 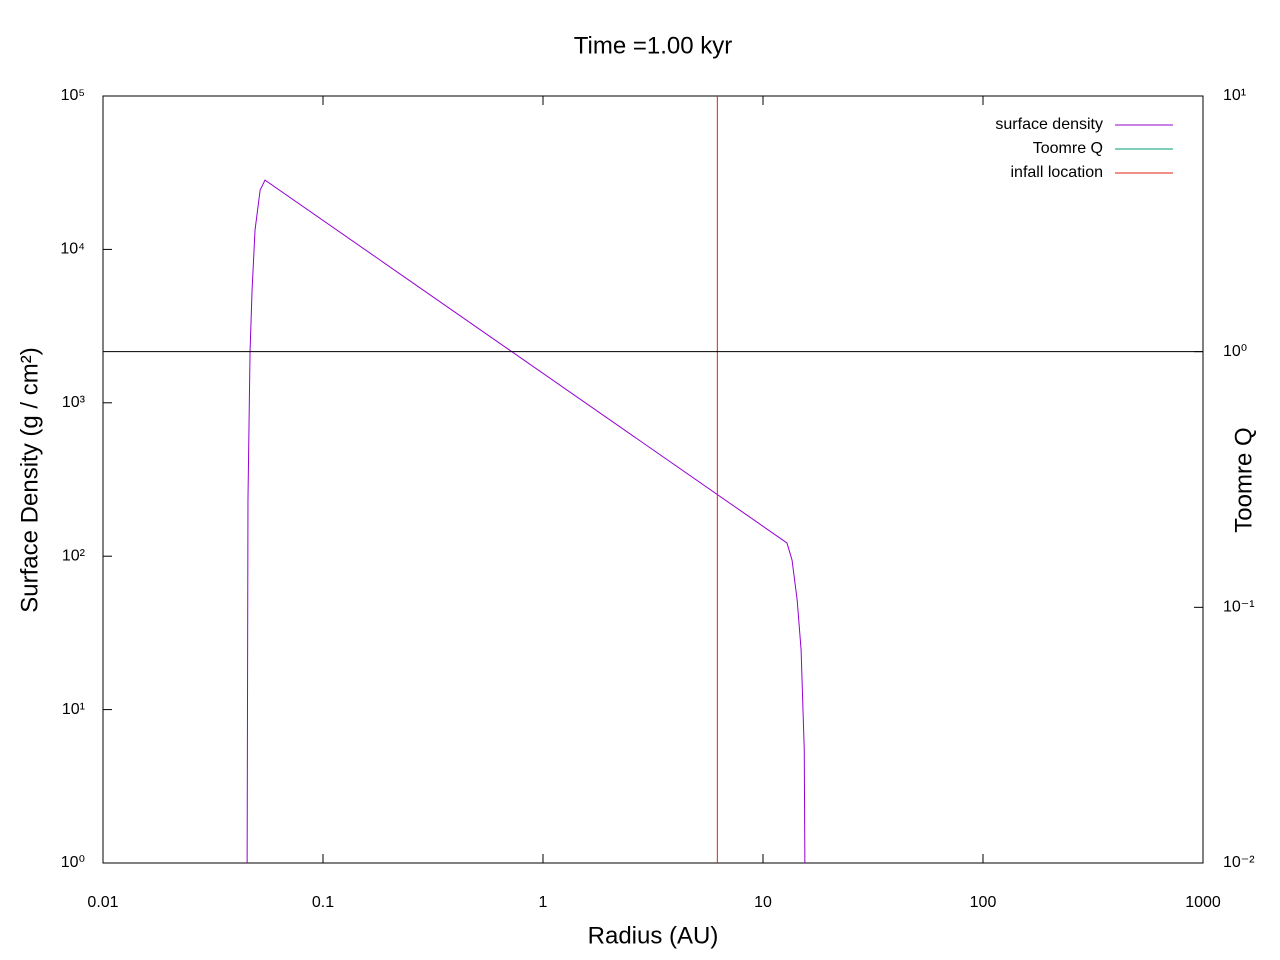 What do you see at coordinates (983, 902) in the screenshot?
I see `x-tick-label: 100` at bounding box center [983, 902].